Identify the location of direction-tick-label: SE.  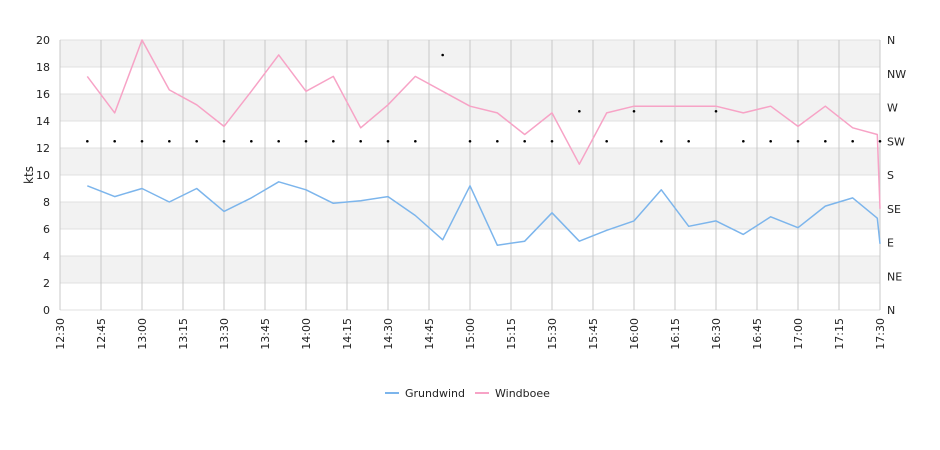
(894, 209).